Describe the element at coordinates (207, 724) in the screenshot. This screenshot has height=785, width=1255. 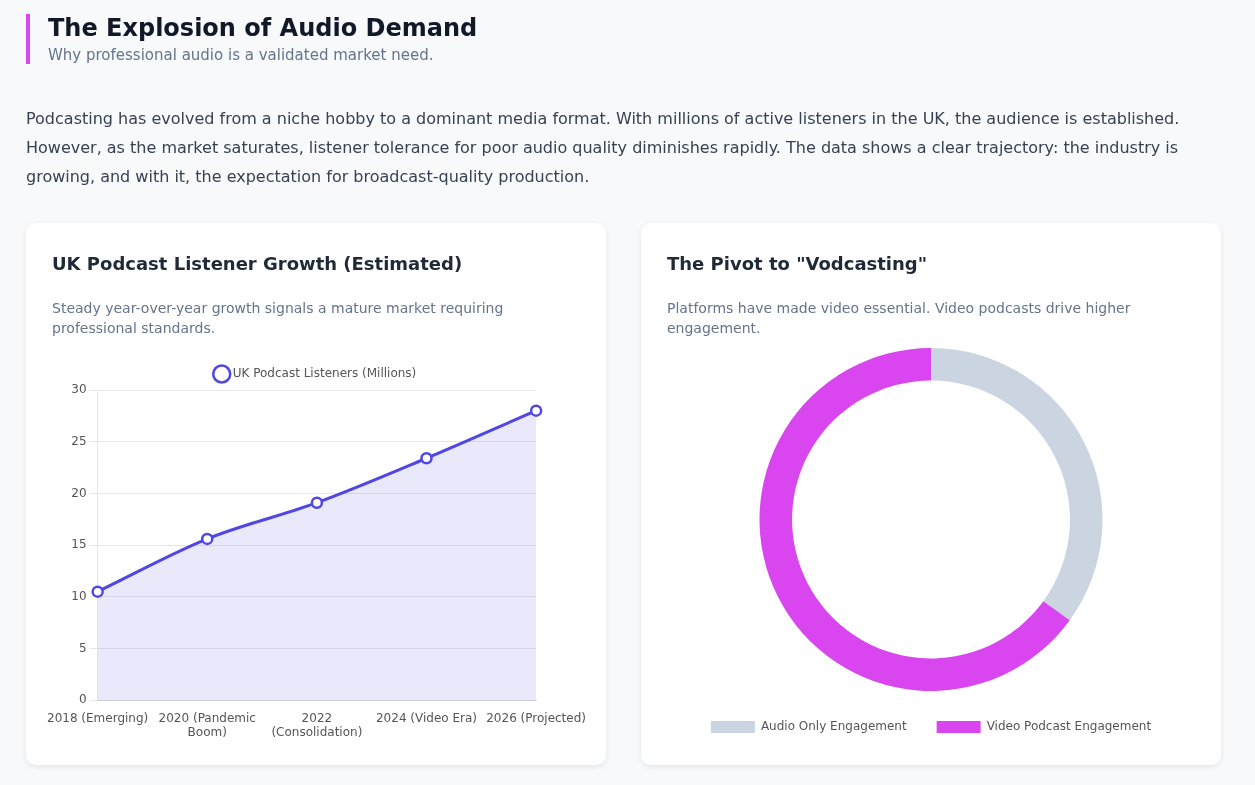
I see `x-tick-label: 2020 (Pandemic Boom)` at that location.